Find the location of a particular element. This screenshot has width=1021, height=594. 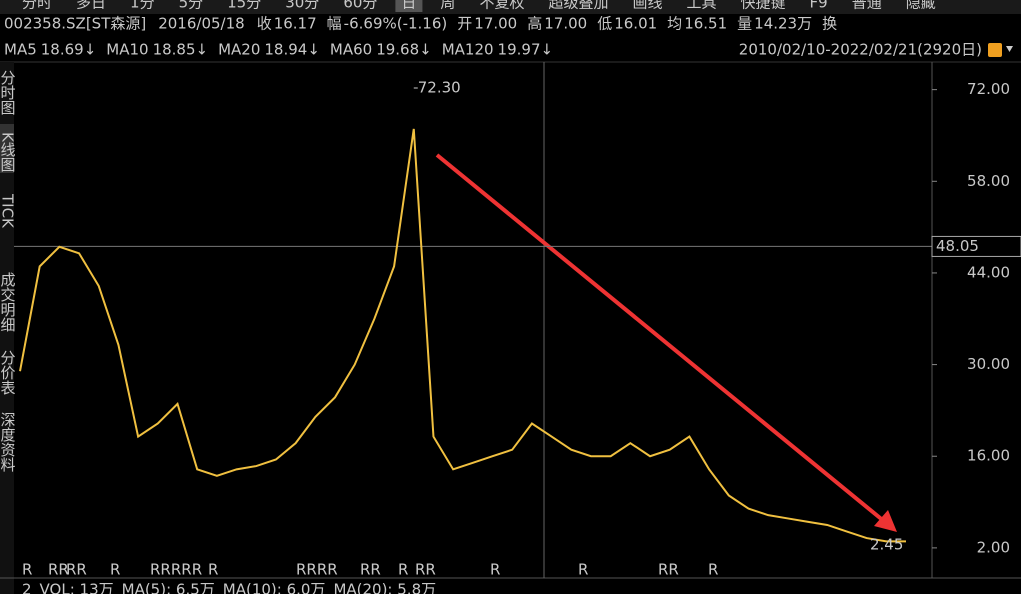

quote-text: 16.01 is located at coordinates (635, 24).